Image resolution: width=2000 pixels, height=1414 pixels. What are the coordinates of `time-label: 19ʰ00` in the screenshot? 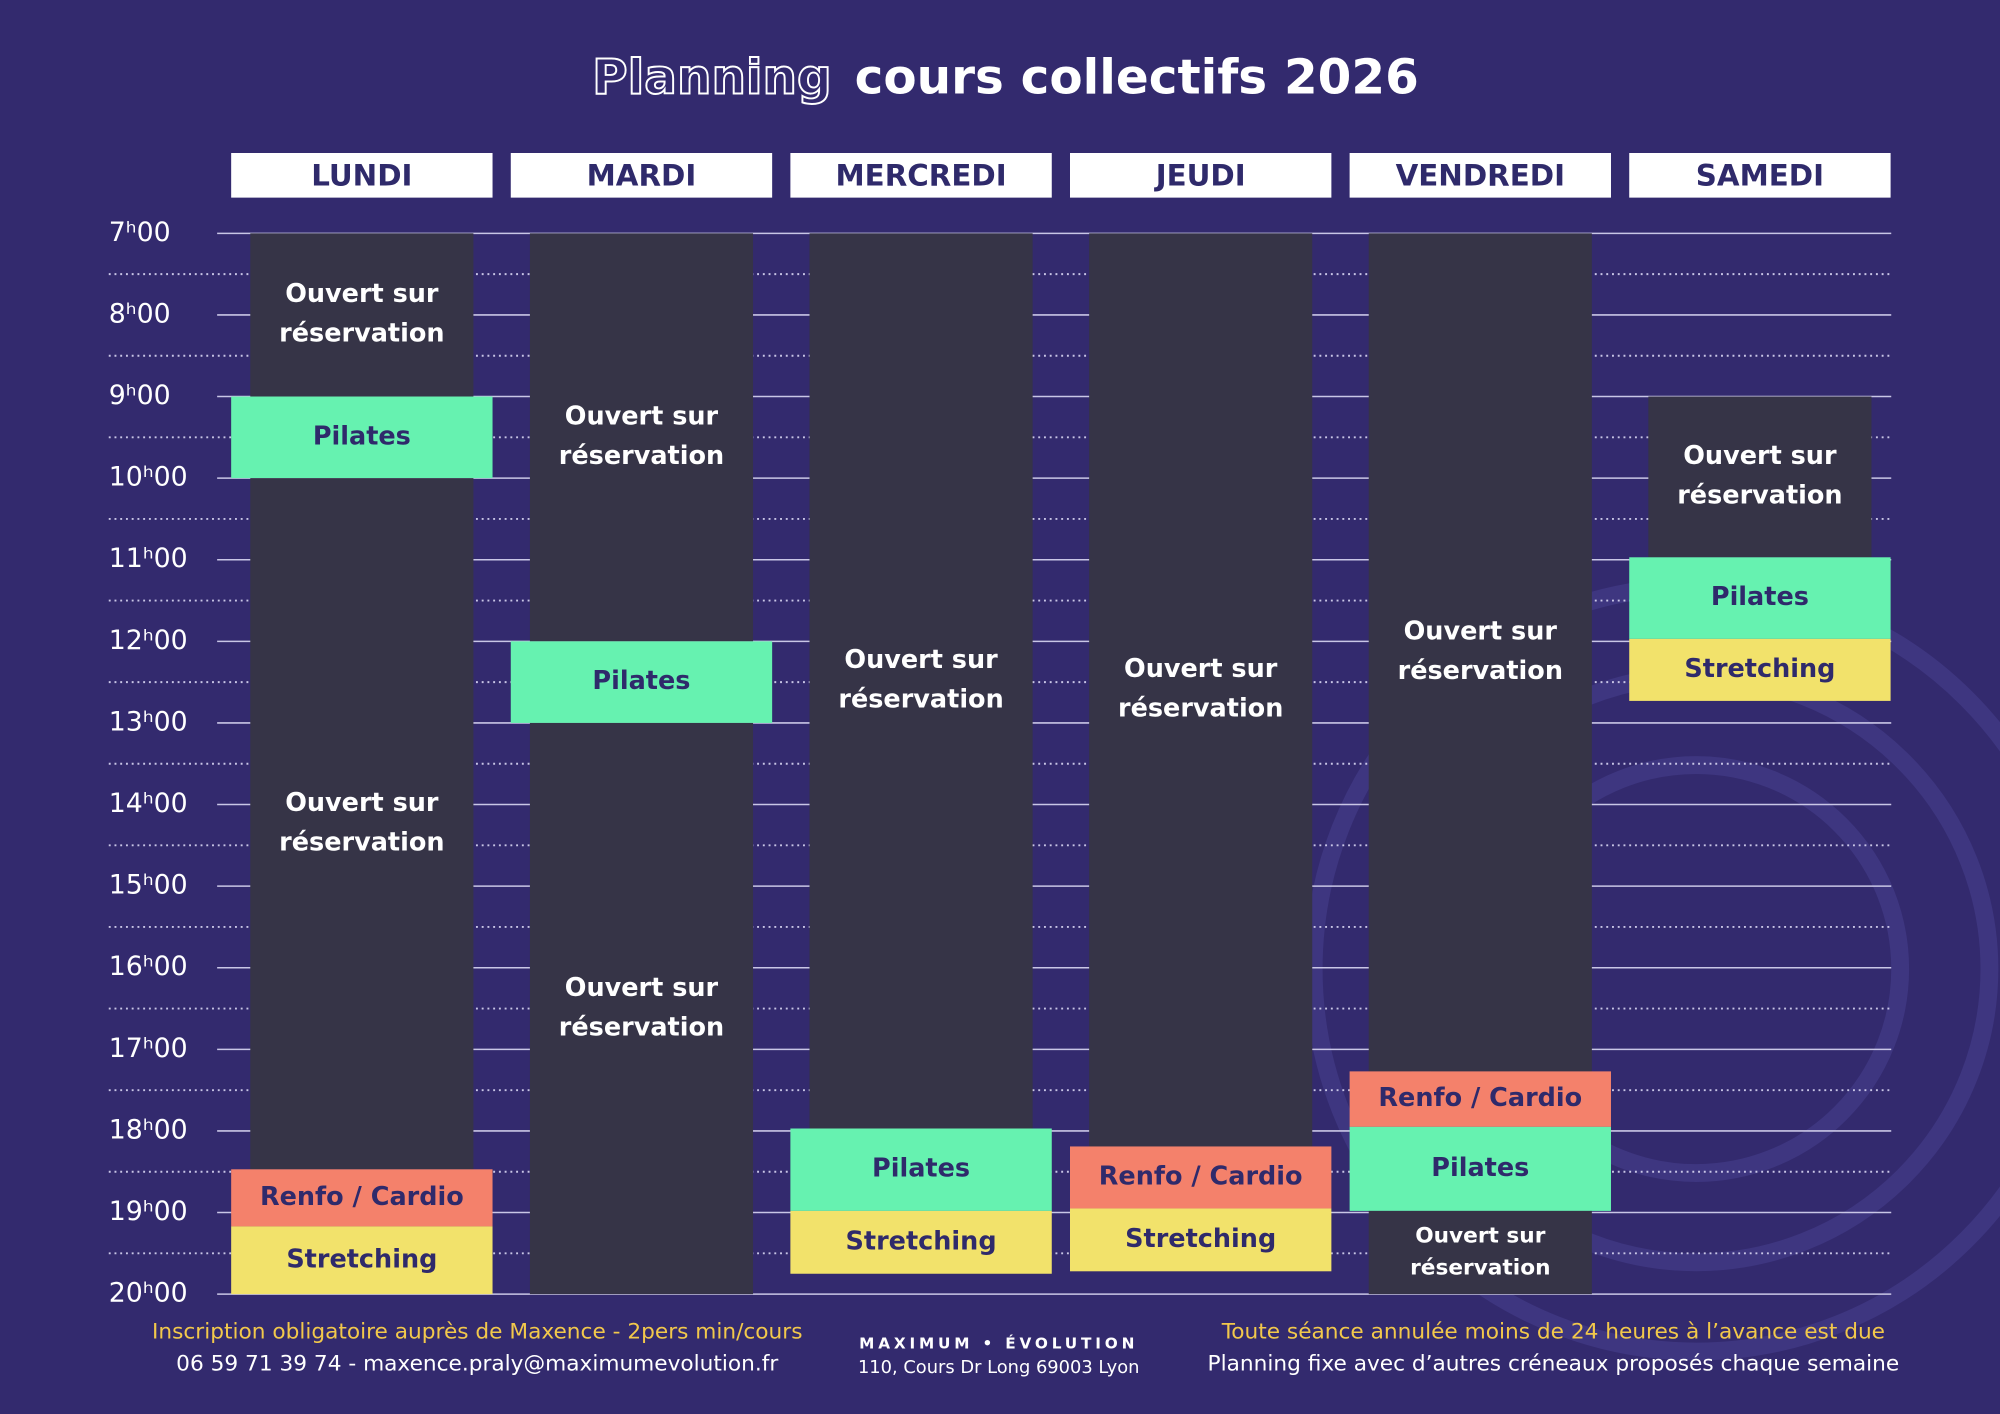 It's located at (148, 1211).